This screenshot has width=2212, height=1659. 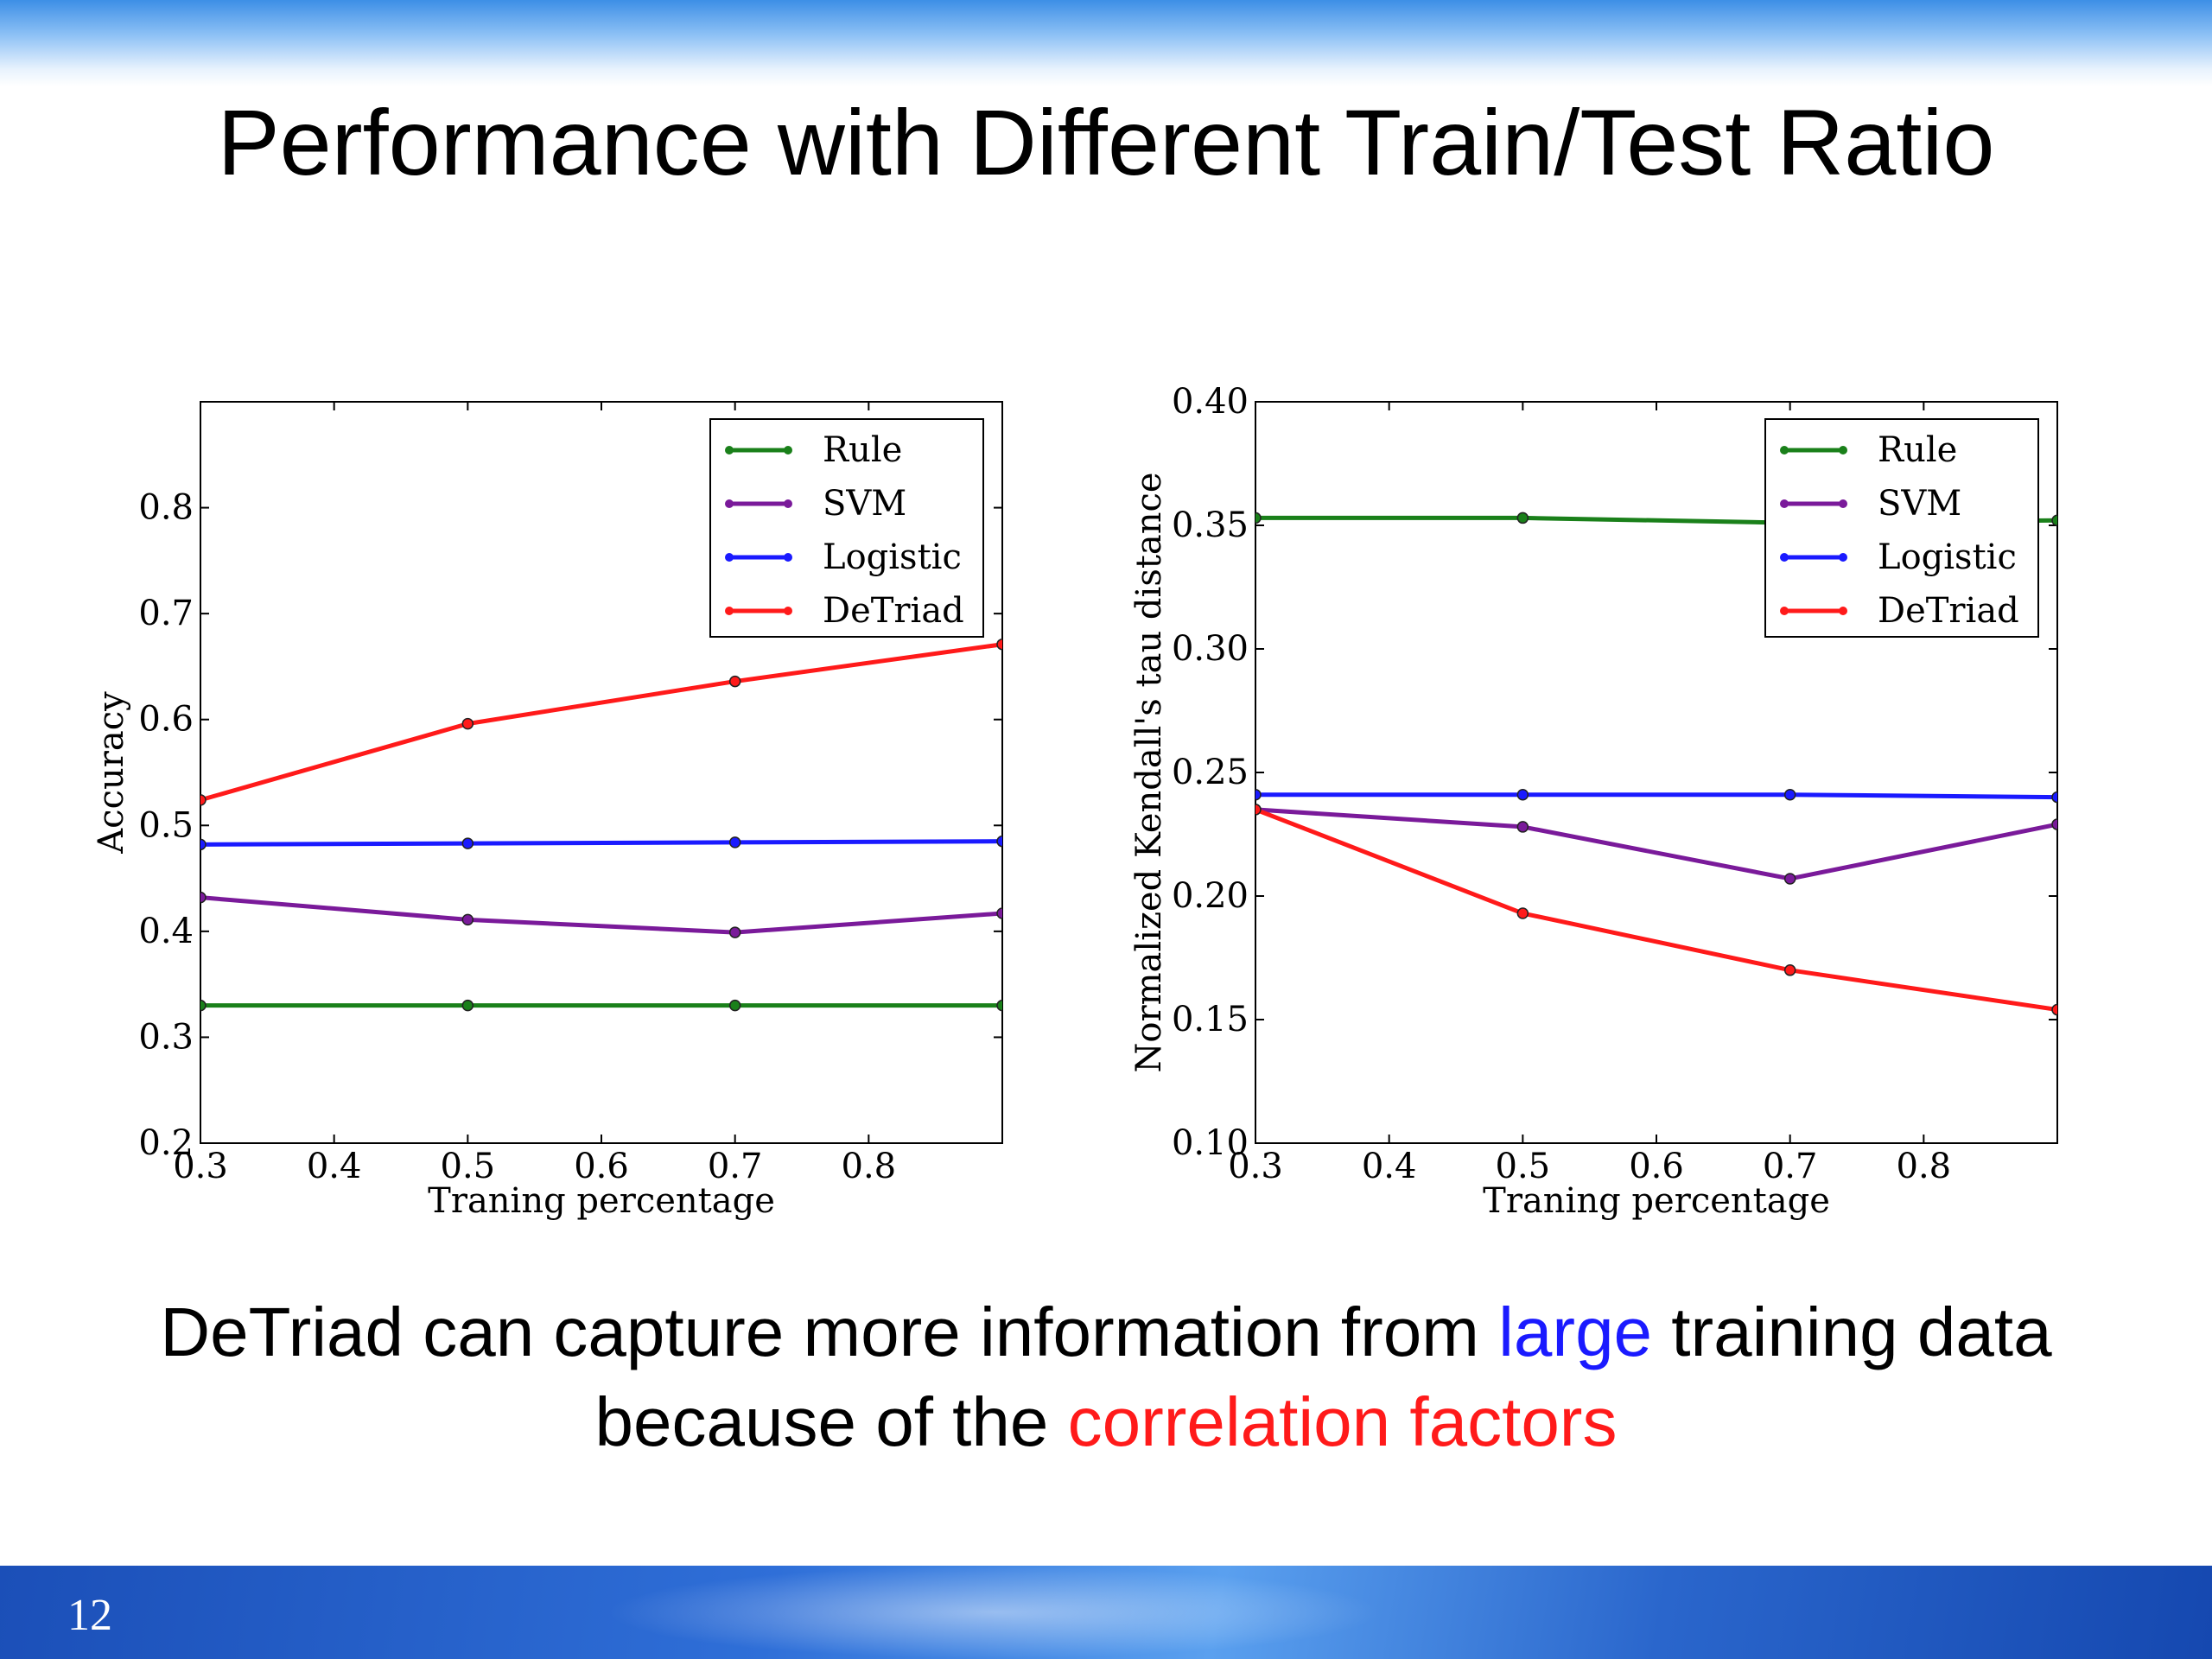 What do you see at coordinates (1210, 525) in the screenshot?
I see `y-tick-label: 0.35` at bounding box center [1210, 525].